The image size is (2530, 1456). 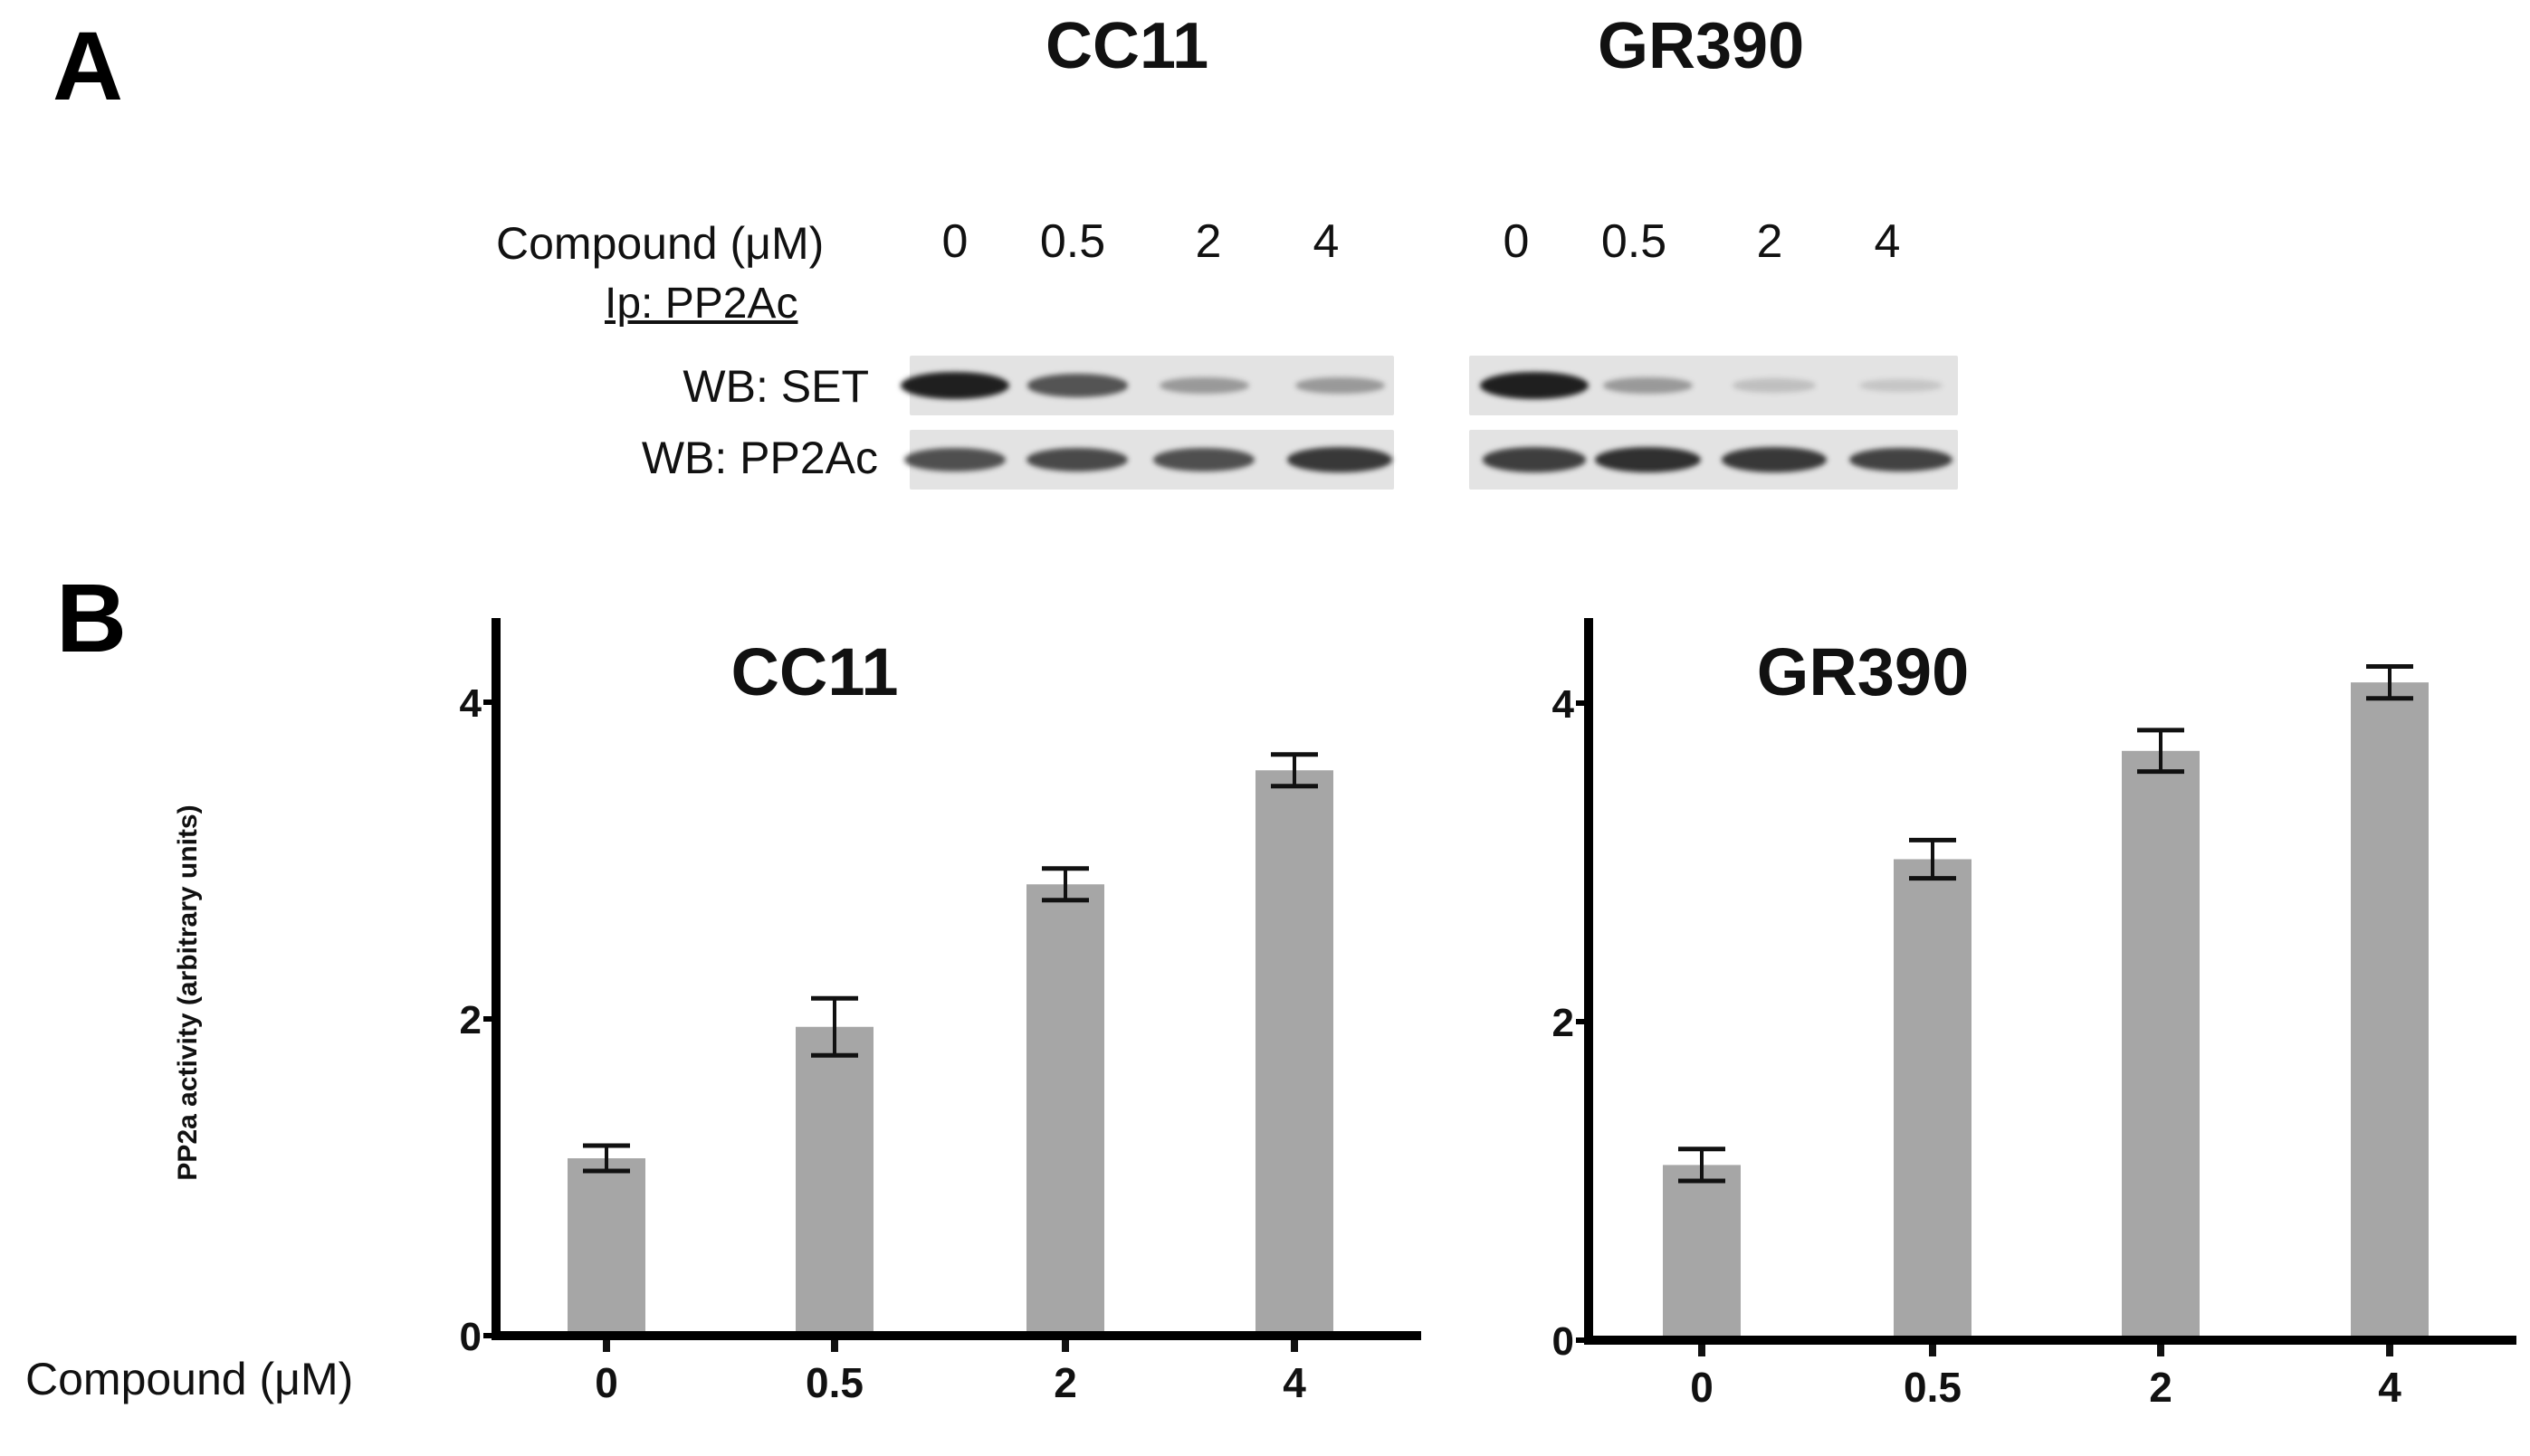 What do you see at coordinates (190, 1379) in the screenshot?
I see `x-axis-label: Compound (μM)` at bounding box center [190, 1379].